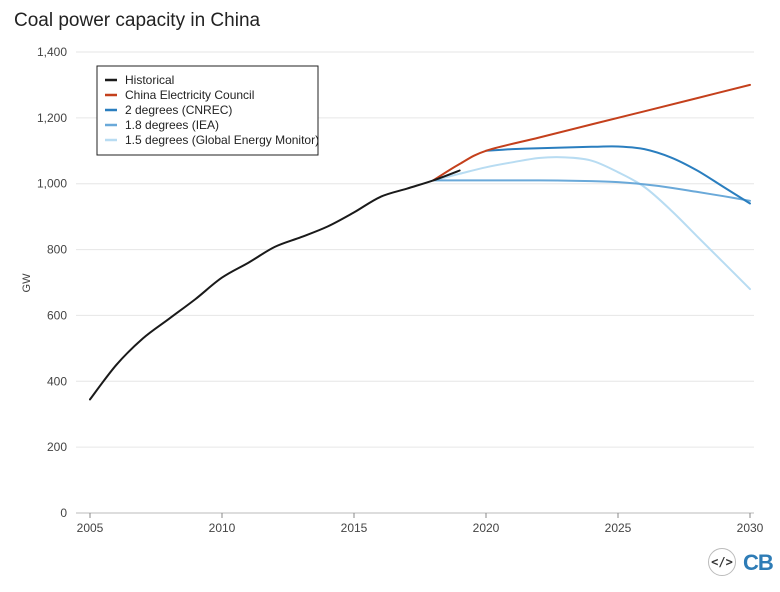 The width and height of the screenshot is (780, 592). Describe the element at coordinates (57, 447) in the screenshot. I see `y-tick-label: 200` at that location.